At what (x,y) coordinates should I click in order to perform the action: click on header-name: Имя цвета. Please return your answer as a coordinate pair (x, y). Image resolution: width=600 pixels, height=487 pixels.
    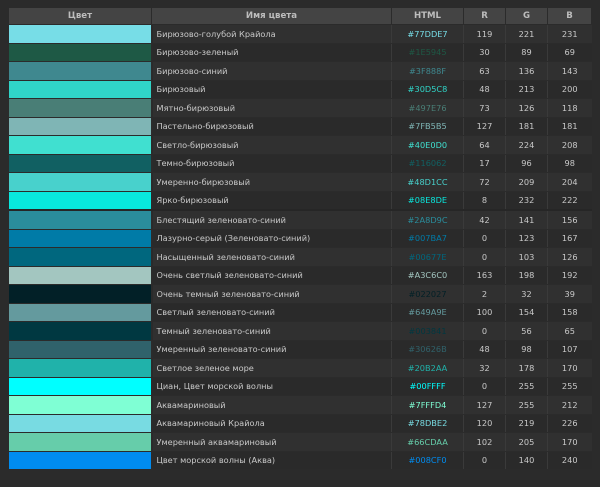
    Looking at the image, I should click on (271, 16).